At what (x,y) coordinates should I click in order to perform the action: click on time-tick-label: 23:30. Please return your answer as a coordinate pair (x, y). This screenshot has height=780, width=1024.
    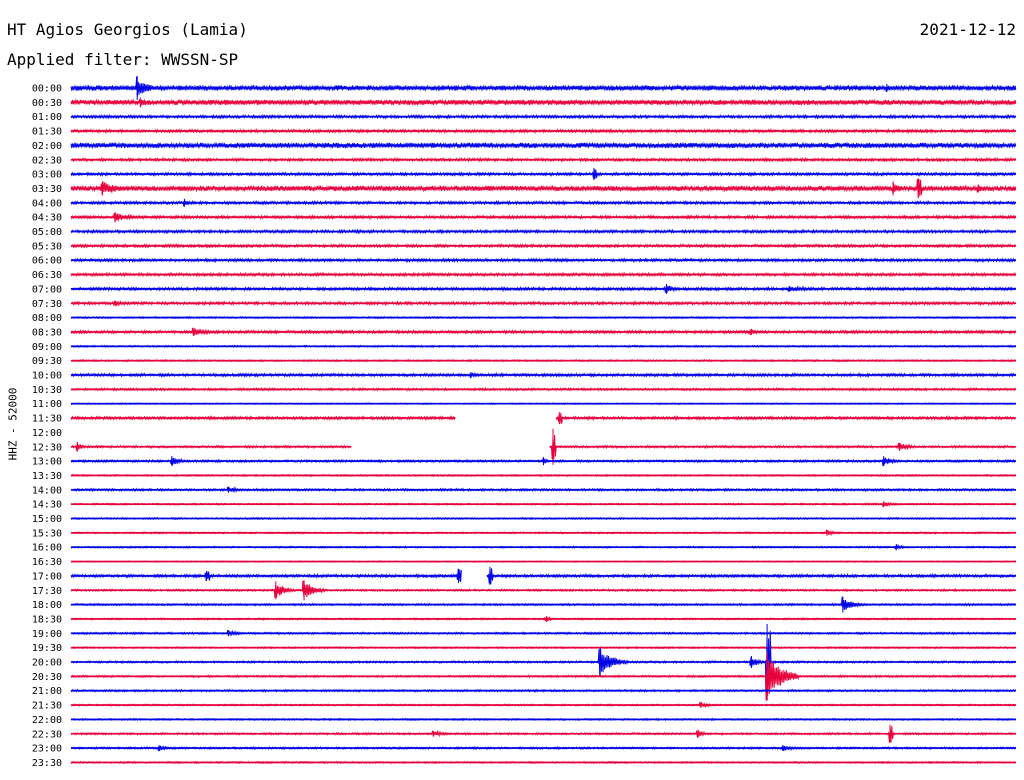
    Looking at the image, I should click on (47, 763).